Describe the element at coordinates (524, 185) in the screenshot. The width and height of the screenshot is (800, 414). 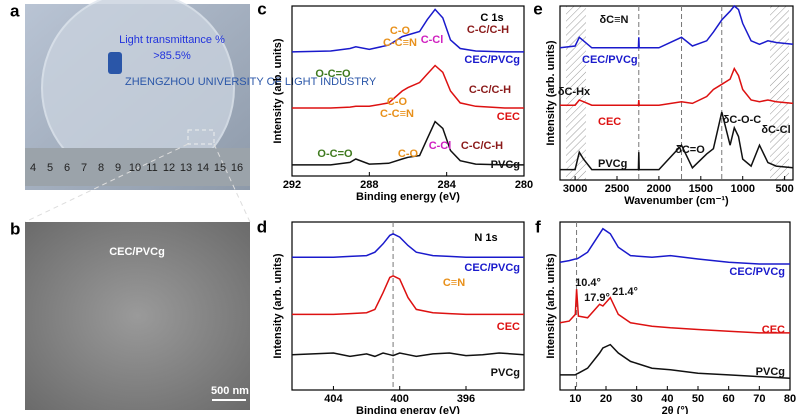
I see `x-tick-label: 280` at that location.